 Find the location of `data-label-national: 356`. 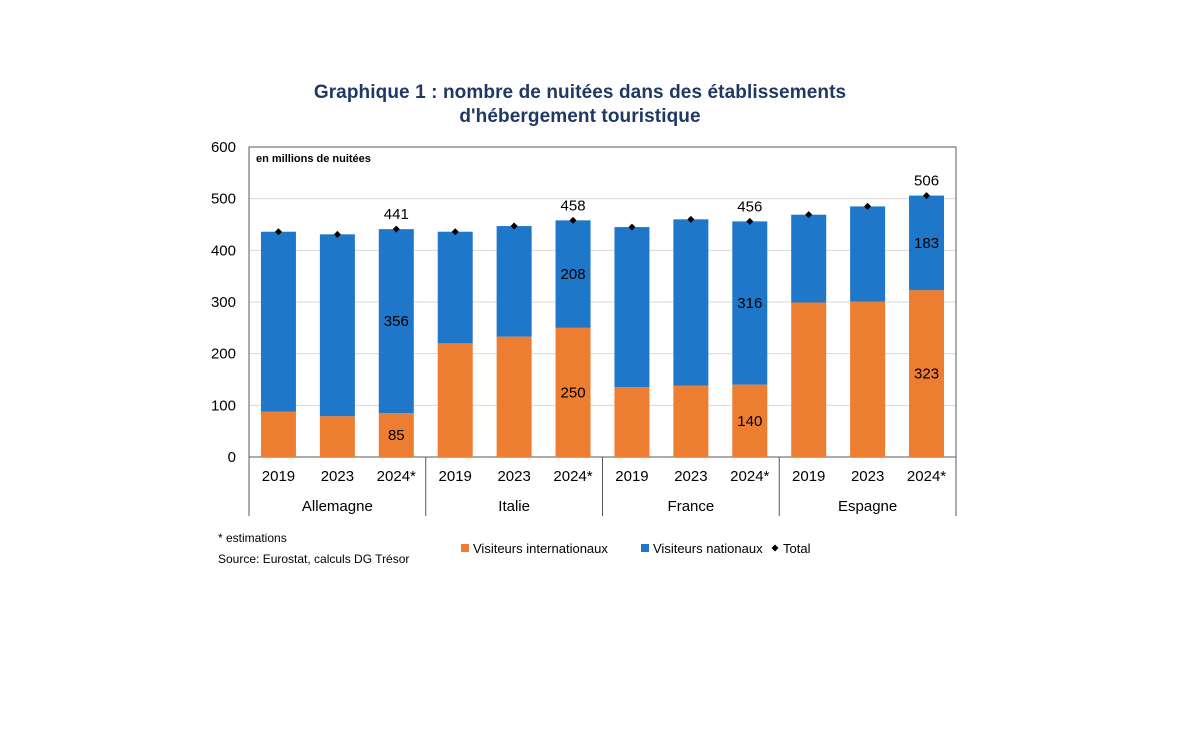

data-label-national: 356 is located at coordinates (396, 321).